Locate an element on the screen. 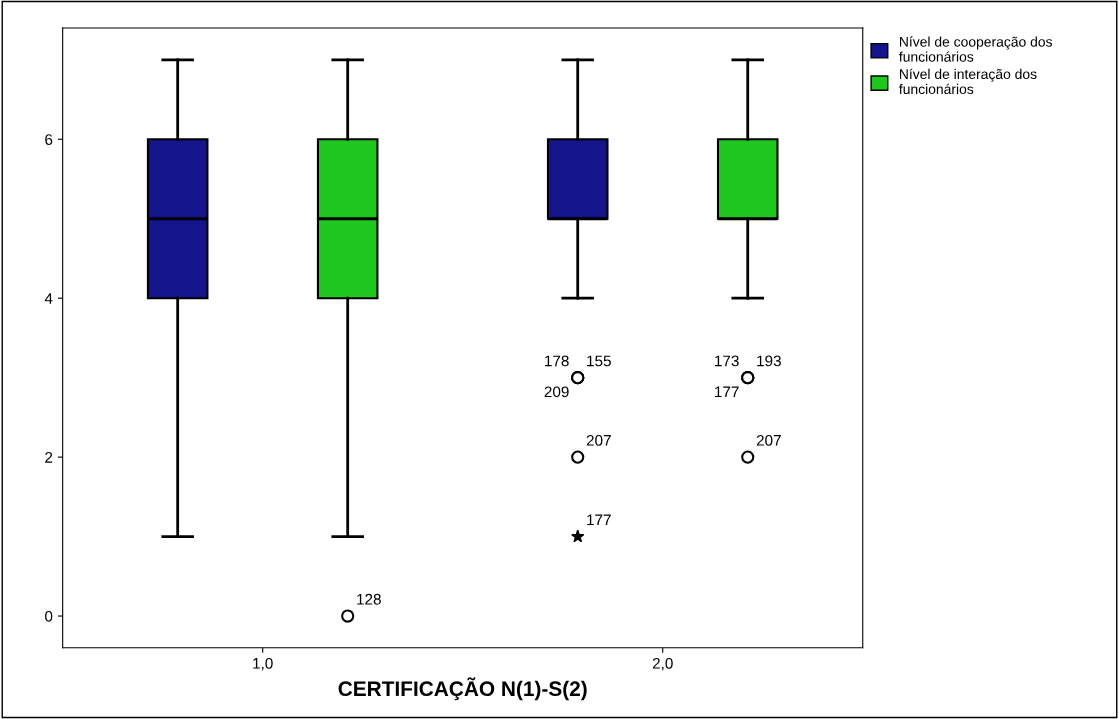  annotation: 209 is located at coordinates (556, 392).